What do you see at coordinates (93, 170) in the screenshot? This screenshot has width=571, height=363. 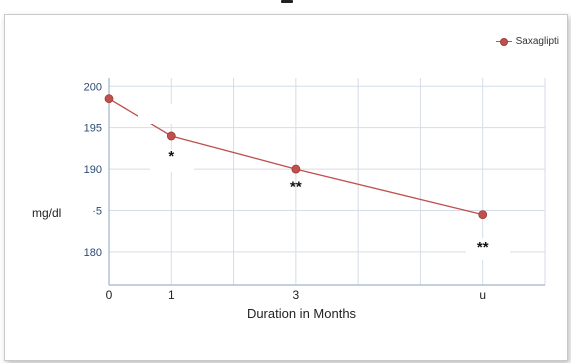 I see `y-tick-label: 190` at bounding box center [93, 170].